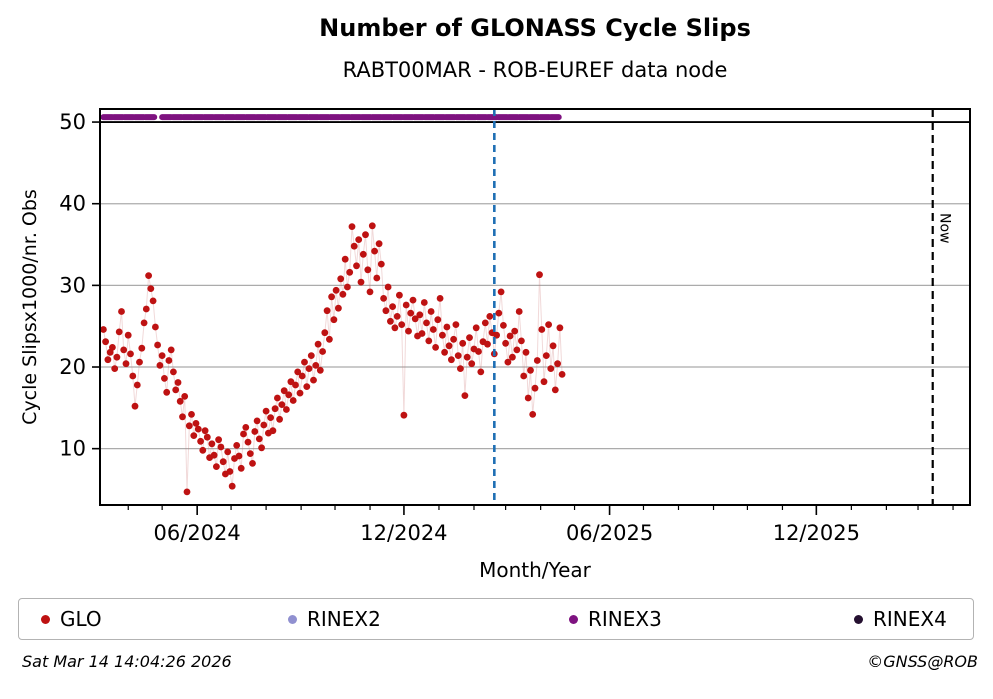 The image size is (993, 699). I want to click on rinex3-marker-icon, so click(573, 619).